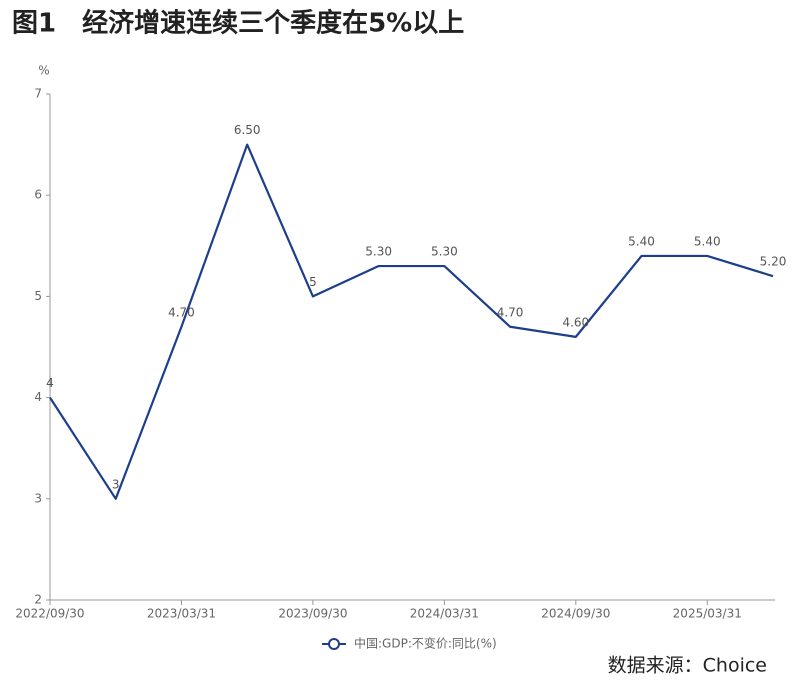 Image resolution: width=800 pixels, height=690 pixels. What do you see at coordinates (43, 71) in the screenshot?
I see `y-unit: %` at bounding box center [43, 71].